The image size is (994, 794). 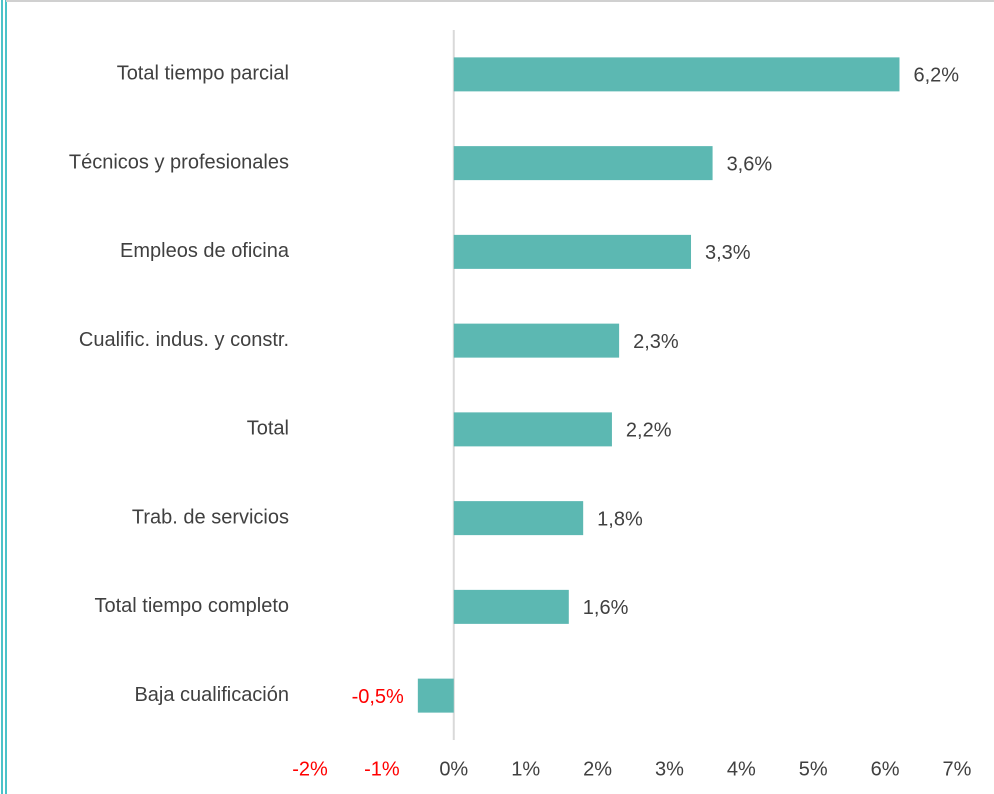 I want to click on value-label: 3,3%, so click(x=728, y=253).